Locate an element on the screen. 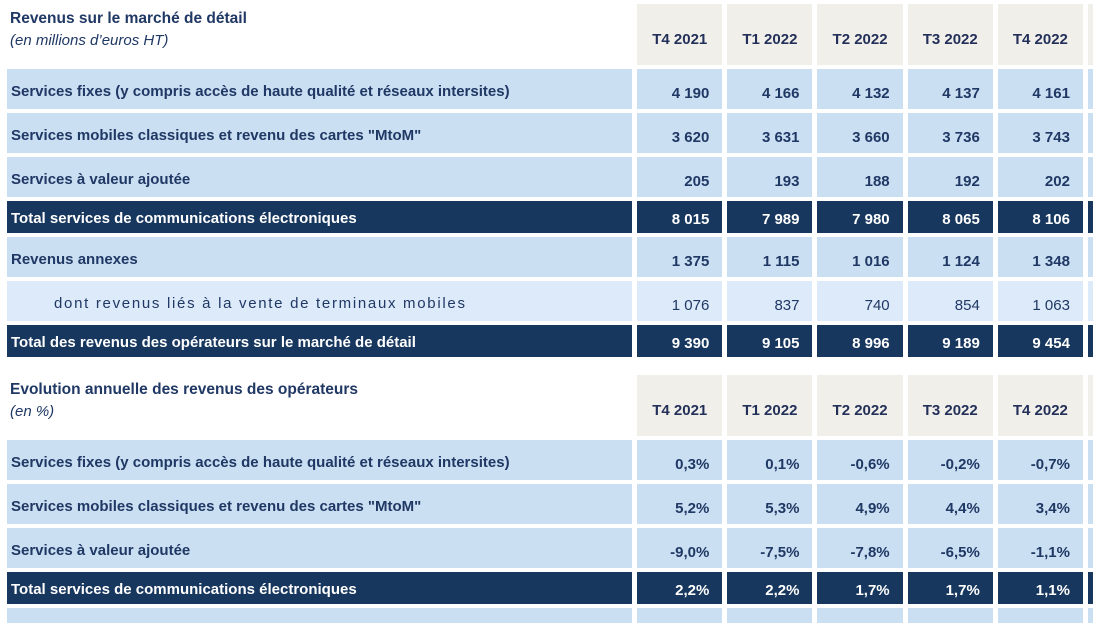 This screenshot has width=1093, height=623. value-cell: 9 189 is located at coordinates (950, 341).